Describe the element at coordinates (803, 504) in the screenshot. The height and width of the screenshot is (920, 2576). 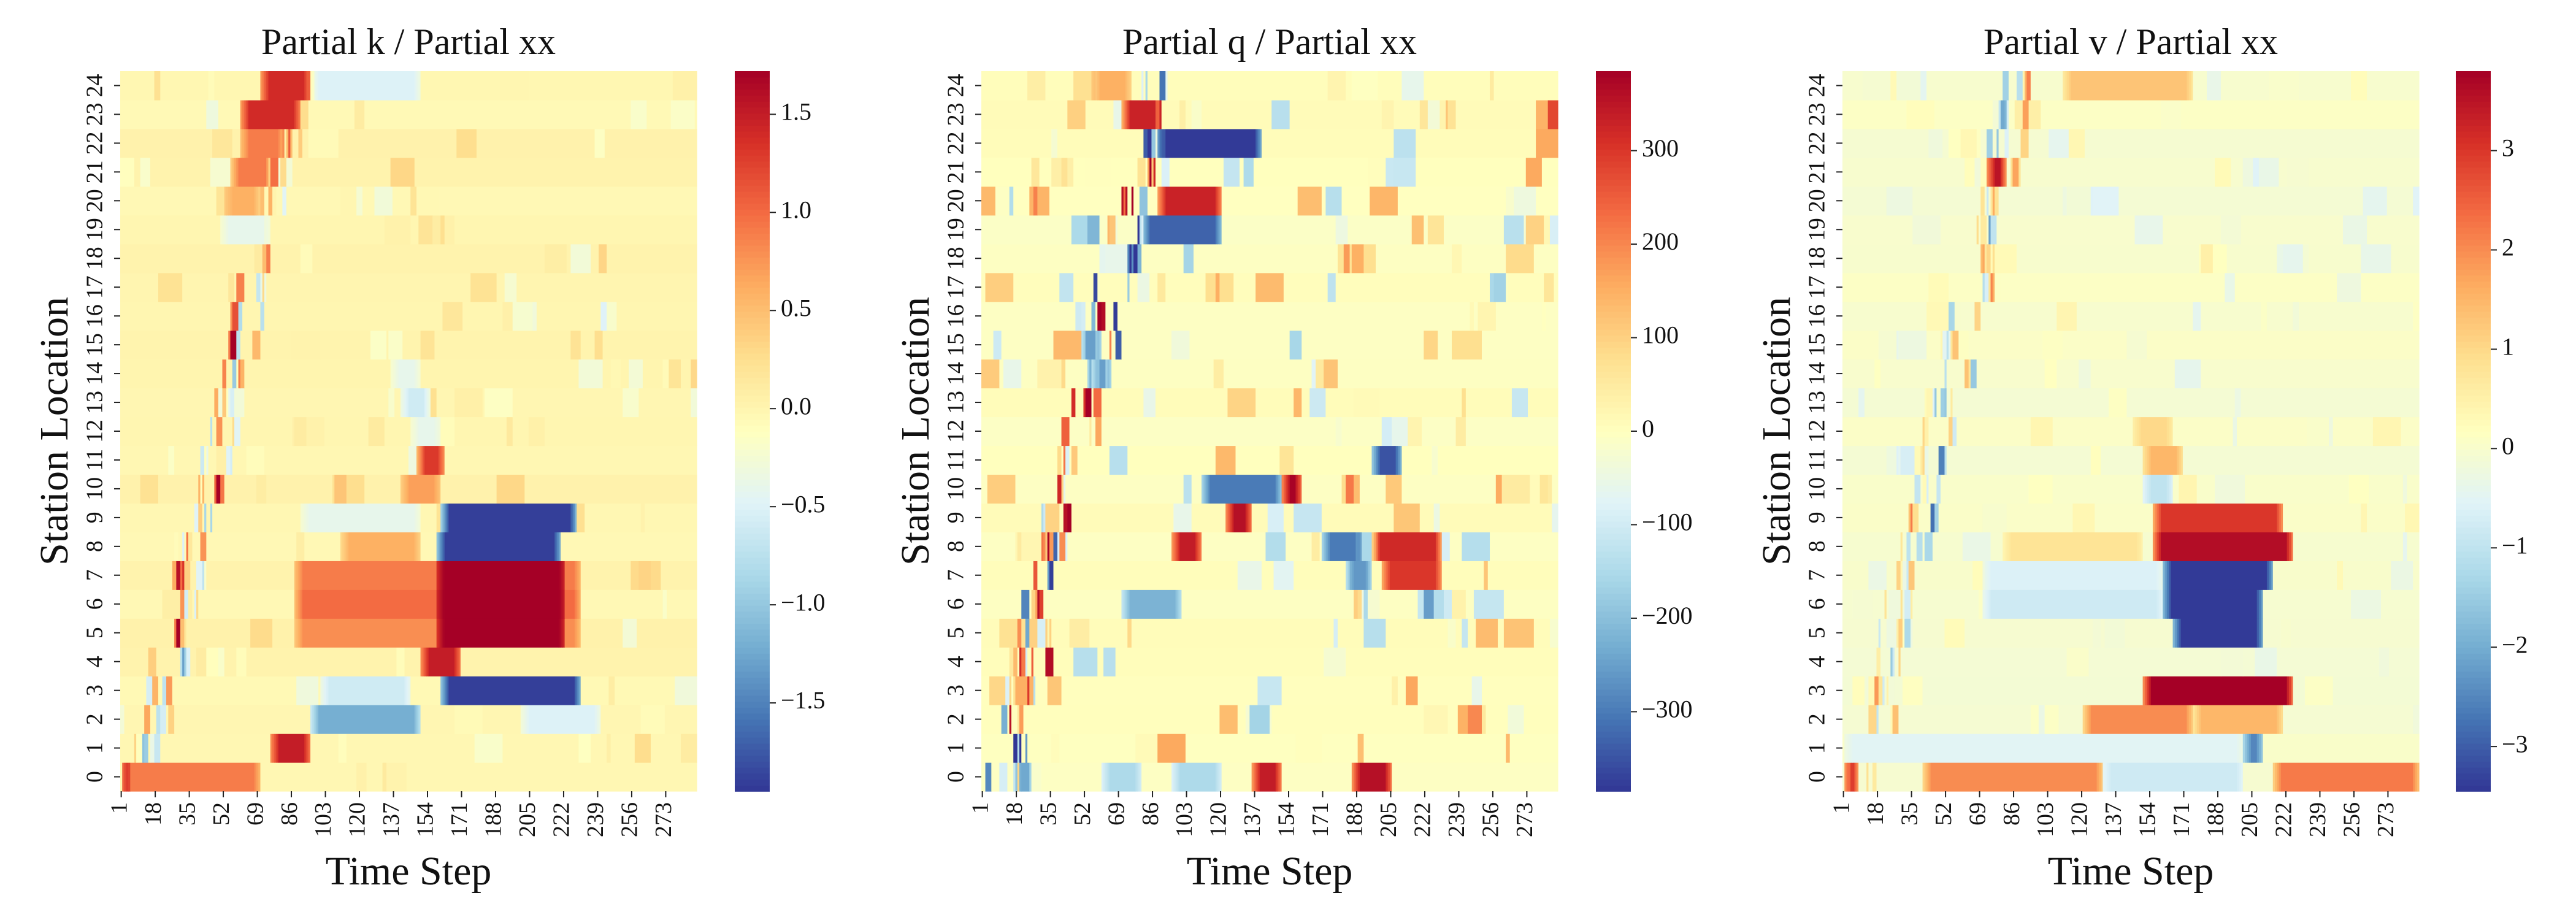
I see `colorbar-tick-label: −0.5` at that location.